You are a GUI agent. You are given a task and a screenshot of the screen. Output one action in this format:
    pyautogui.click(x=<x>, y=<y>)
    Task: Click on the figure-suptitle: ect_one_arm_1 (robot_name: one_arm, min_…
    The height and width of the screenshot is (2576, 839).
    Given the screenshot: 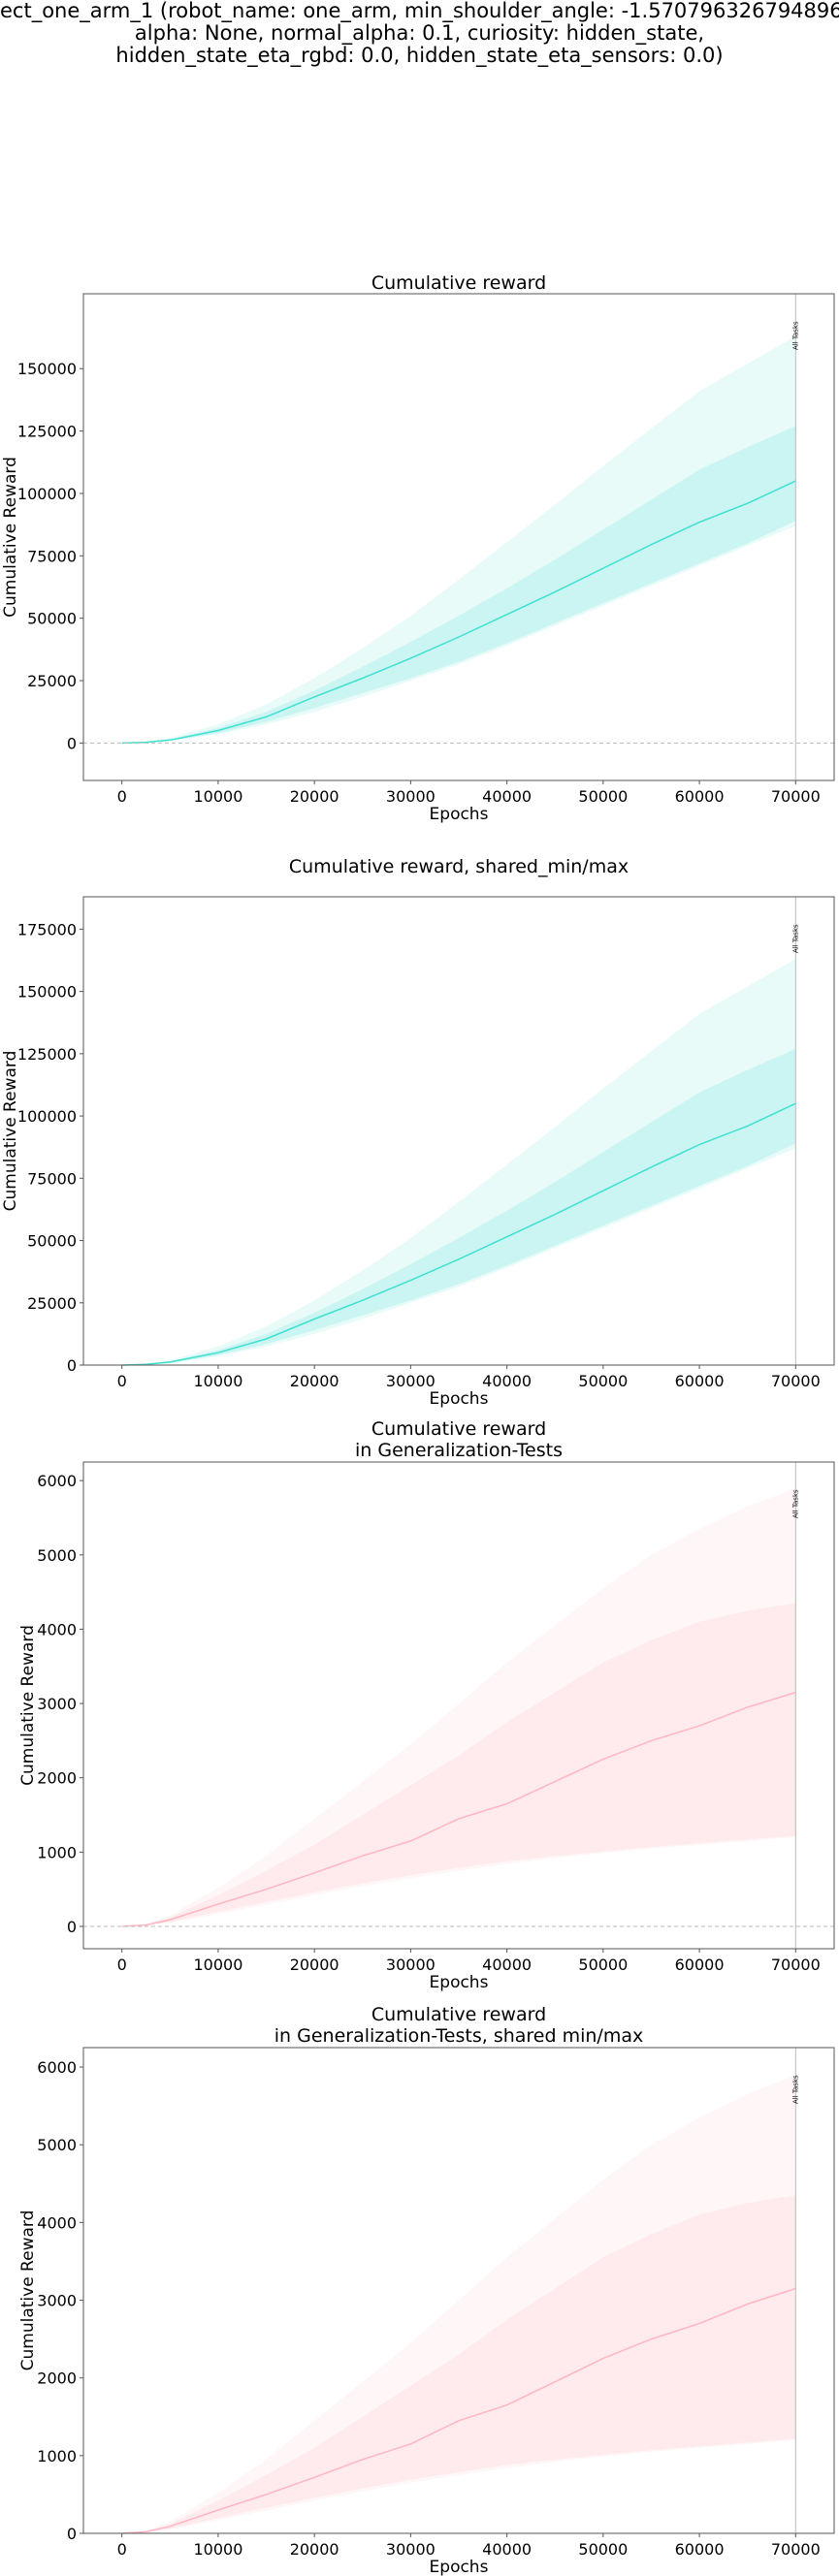 What is the action you would take?
    pyautogui.click(x=419, y=33)
    